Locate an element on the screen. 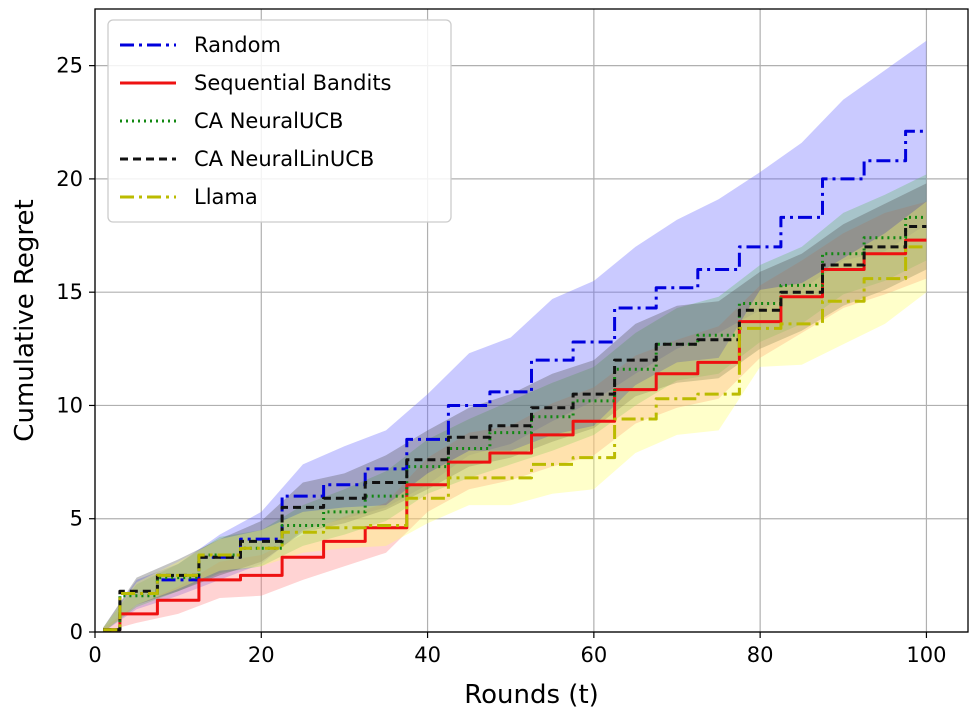  x-tick-label: 0 is located at coordinates (94, 655).